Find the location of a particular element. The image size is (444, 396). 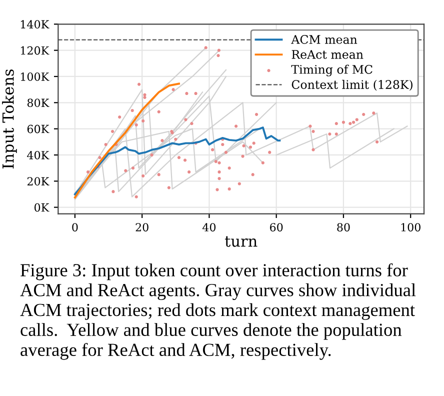

x-tick-label: 40 is located at coordinates (209, 227).